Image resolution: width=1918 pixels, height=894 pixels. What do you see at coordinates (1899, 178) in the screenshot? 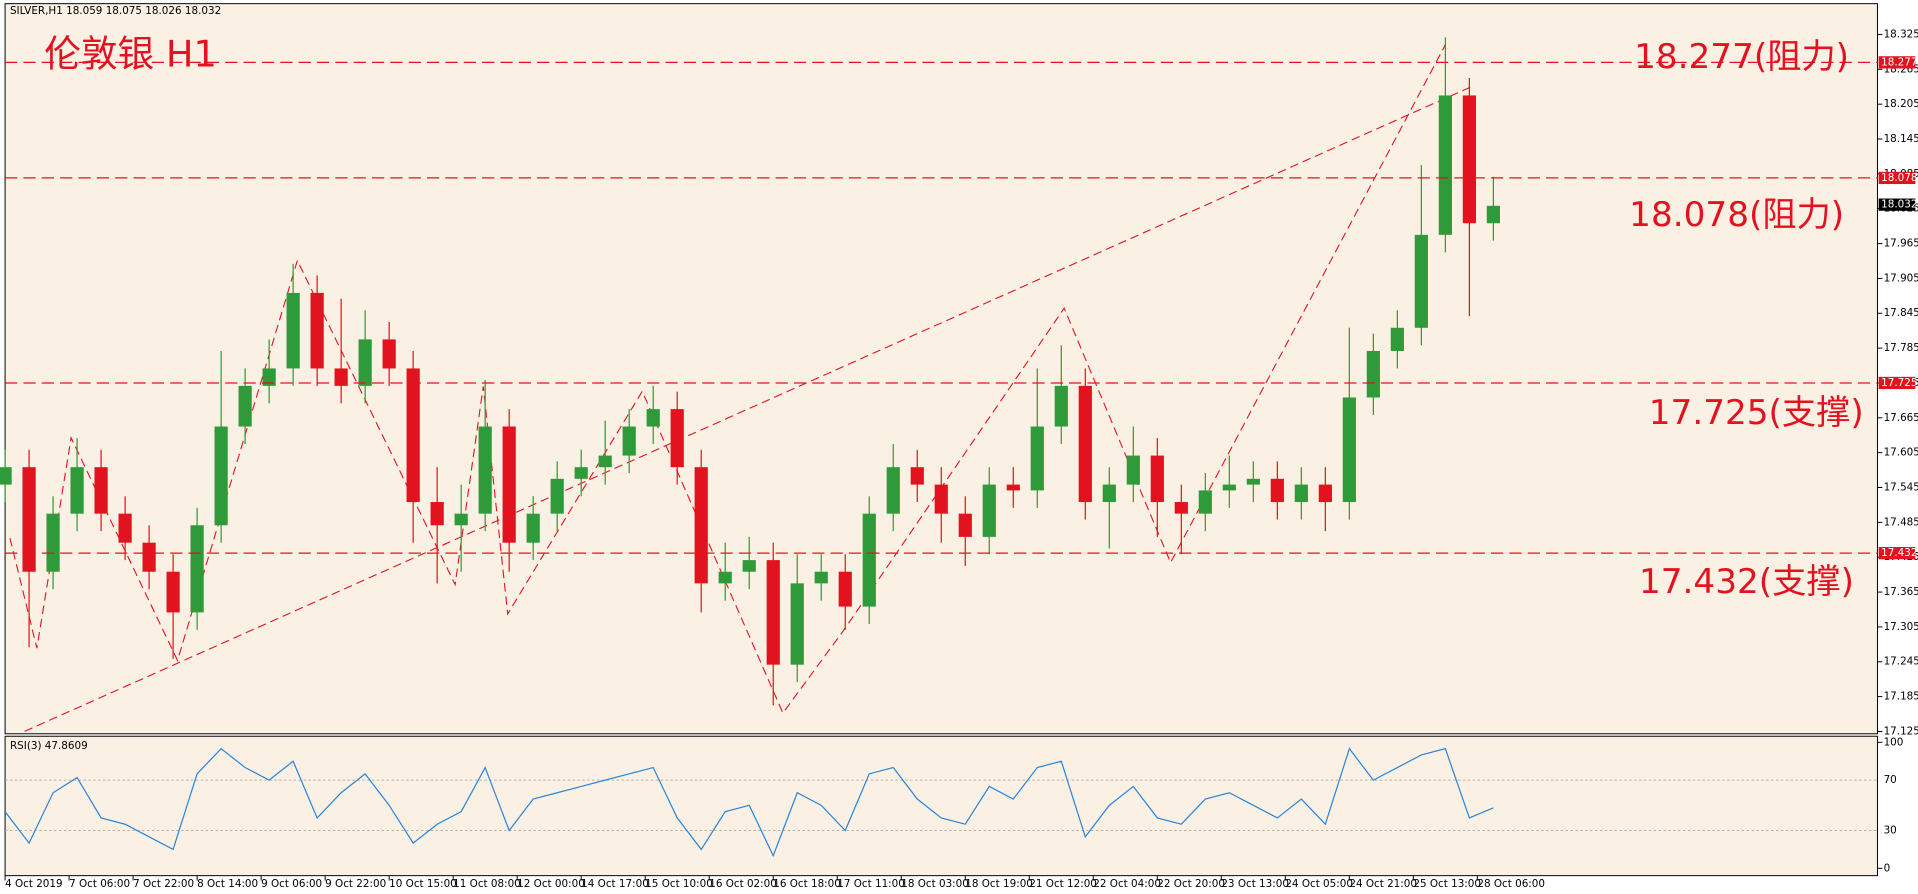
I see `level-price-label: 18.078` at bounding box center [1899, 178].